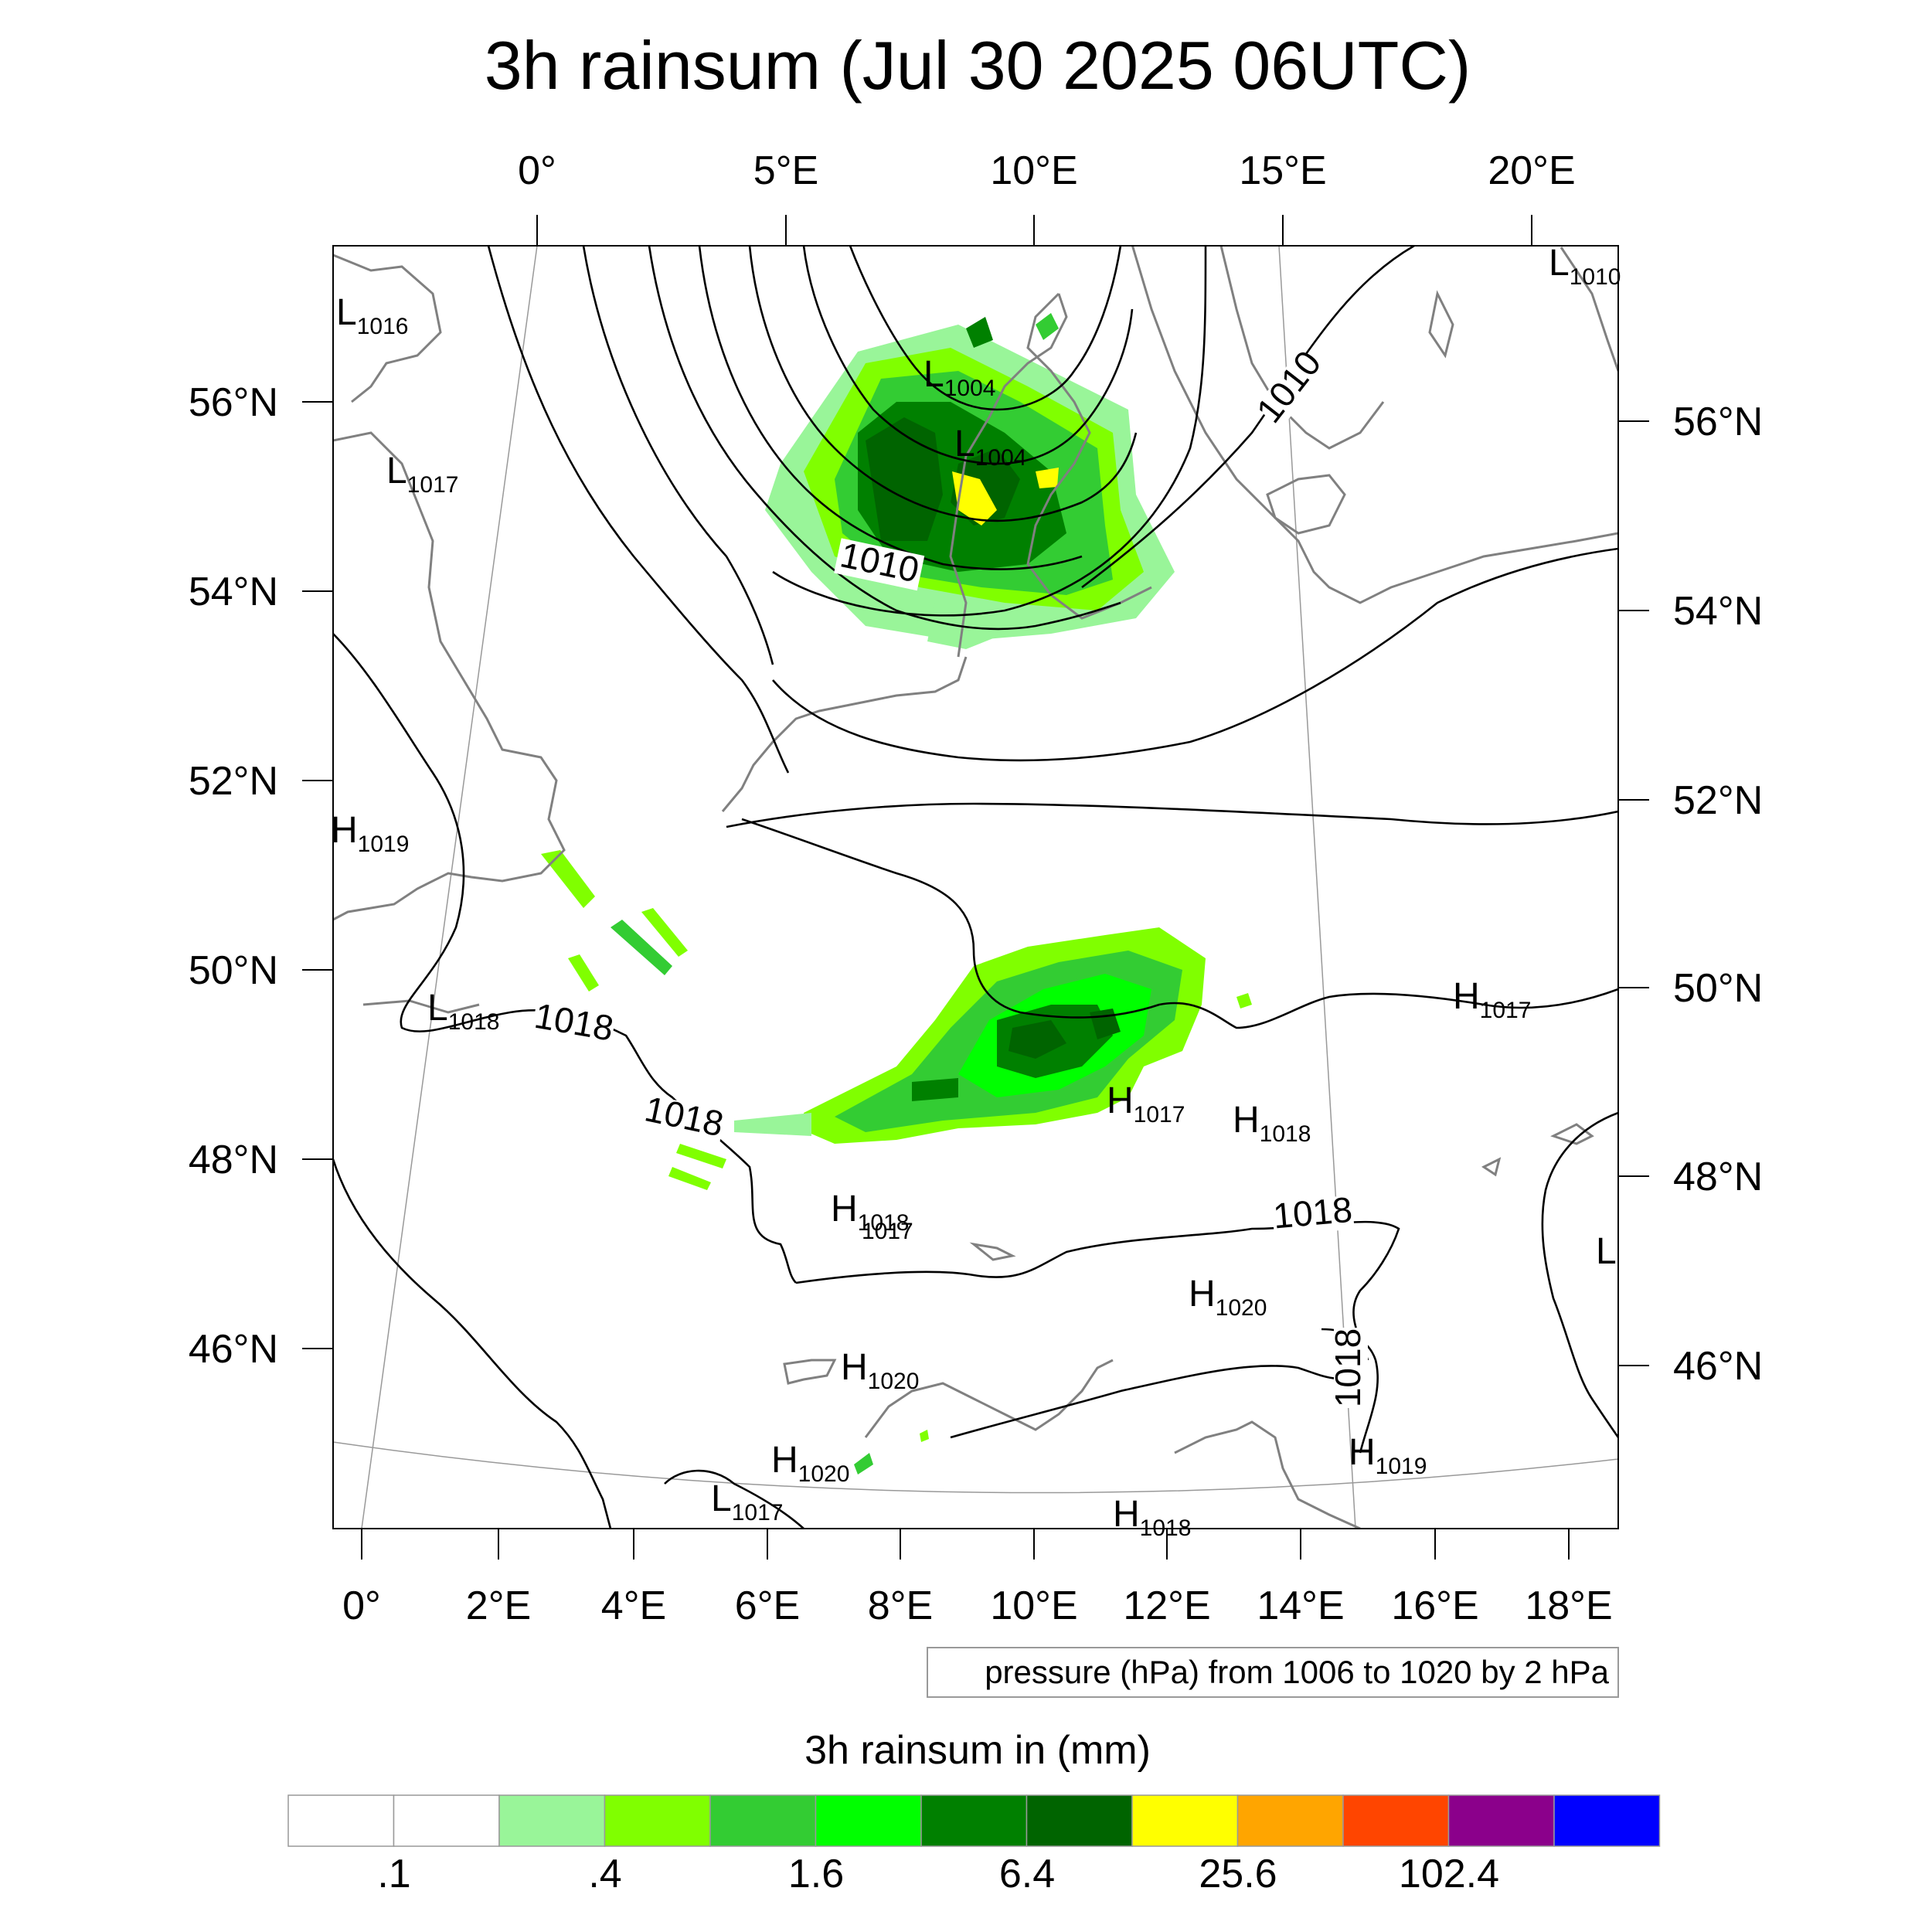  Describe the element at coordinates (978, 66) in the screenshot. I see `chart-title: 3h rainsum (Jul 30 2025 06UTC)` at that location.